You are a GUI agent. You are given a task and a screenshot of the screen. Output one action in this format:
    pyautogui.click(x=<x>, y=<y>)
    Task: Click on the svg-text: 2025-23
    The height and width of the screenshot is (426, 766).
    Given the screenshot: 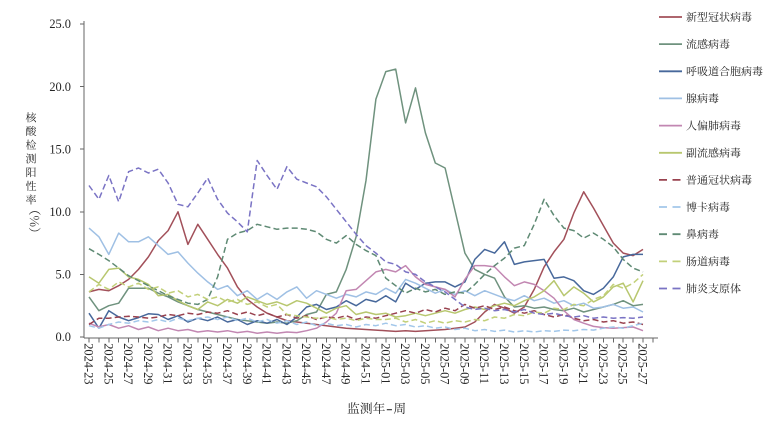 What is the action you would take?
    pyautogui.click(x=603, y=363)
    